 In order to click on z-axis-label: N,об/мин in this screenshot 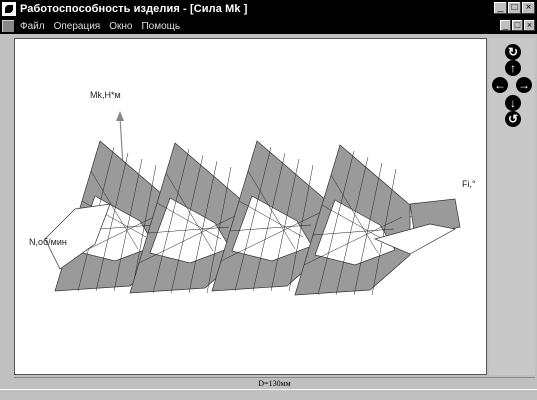, I will do `click(48, 242)`.